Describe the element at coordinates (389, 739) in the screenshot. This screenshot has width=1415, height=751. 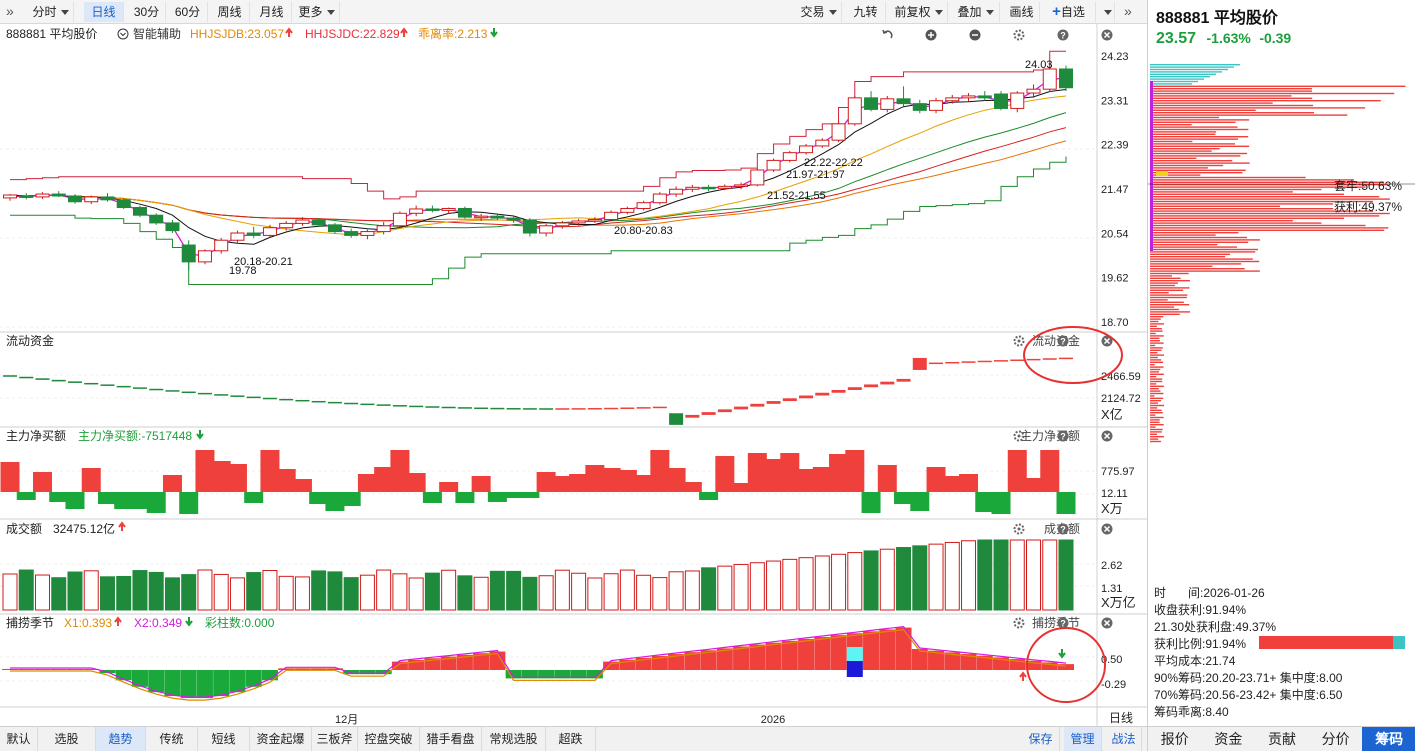
I see `bottom-tab: 控盘突破` at that location.